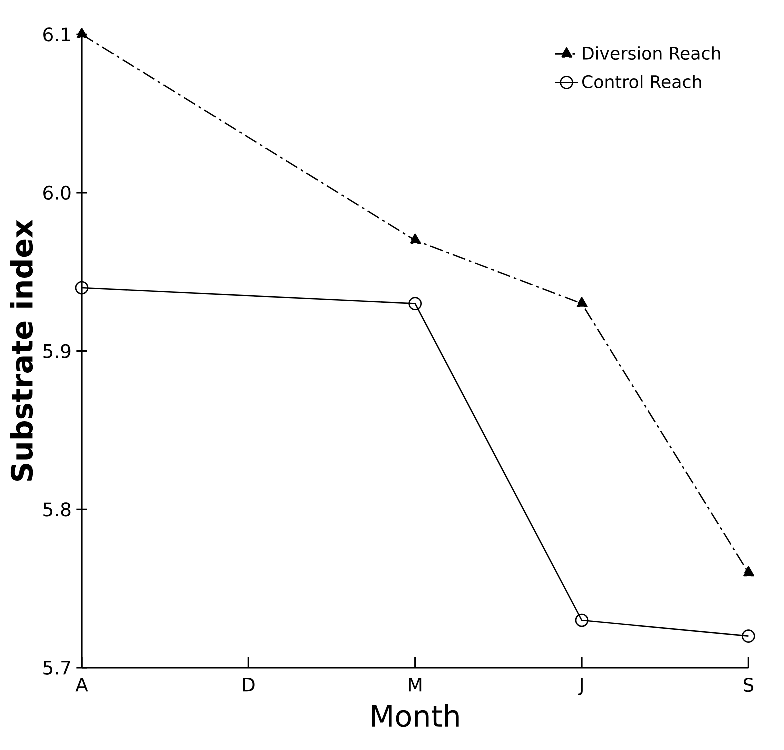 This screenshot has height=750, width=784. Describe the element at coordinates (82, 685) in the screenshot. I see `x-tick-label: A` at that location.